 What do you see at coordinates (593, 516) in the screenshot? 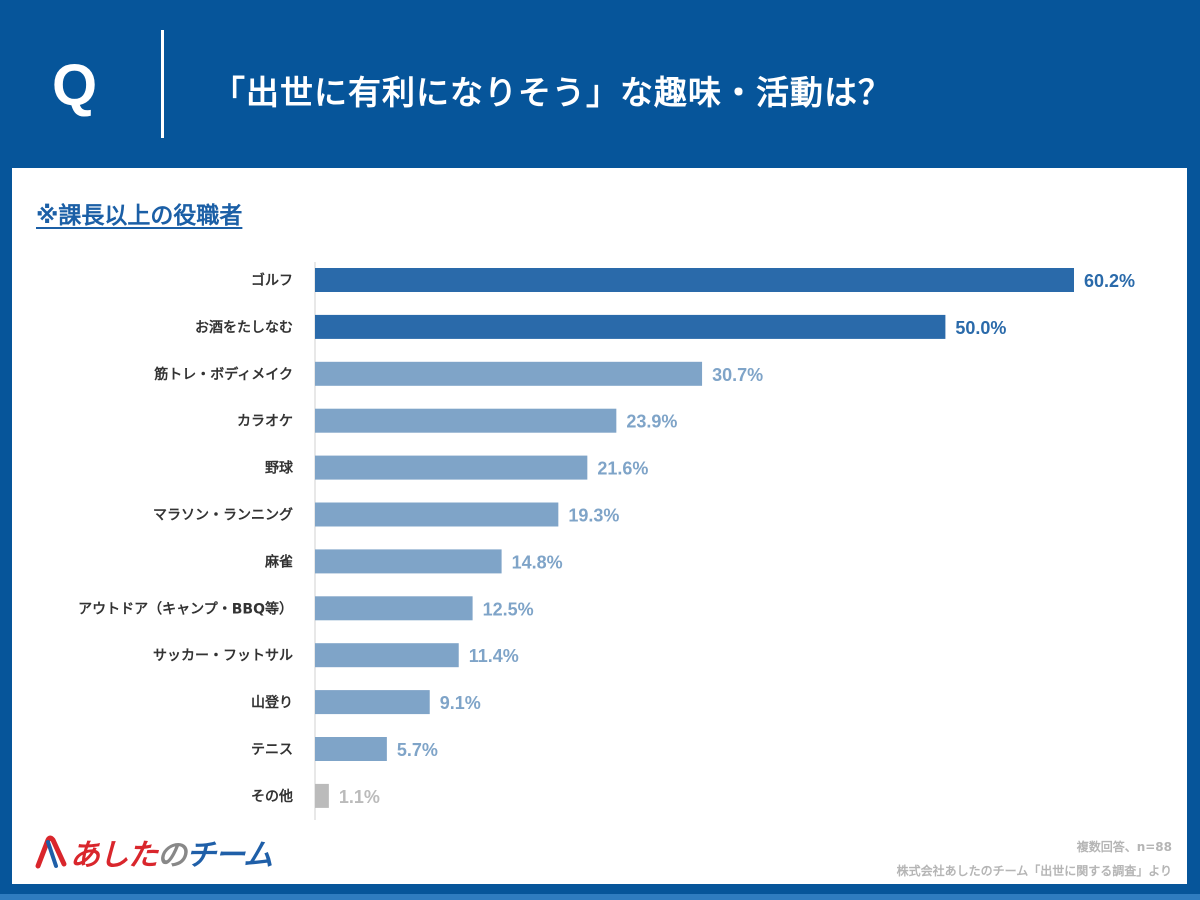
I see `data-label: 19.3%` at bounding box center [593, 516].